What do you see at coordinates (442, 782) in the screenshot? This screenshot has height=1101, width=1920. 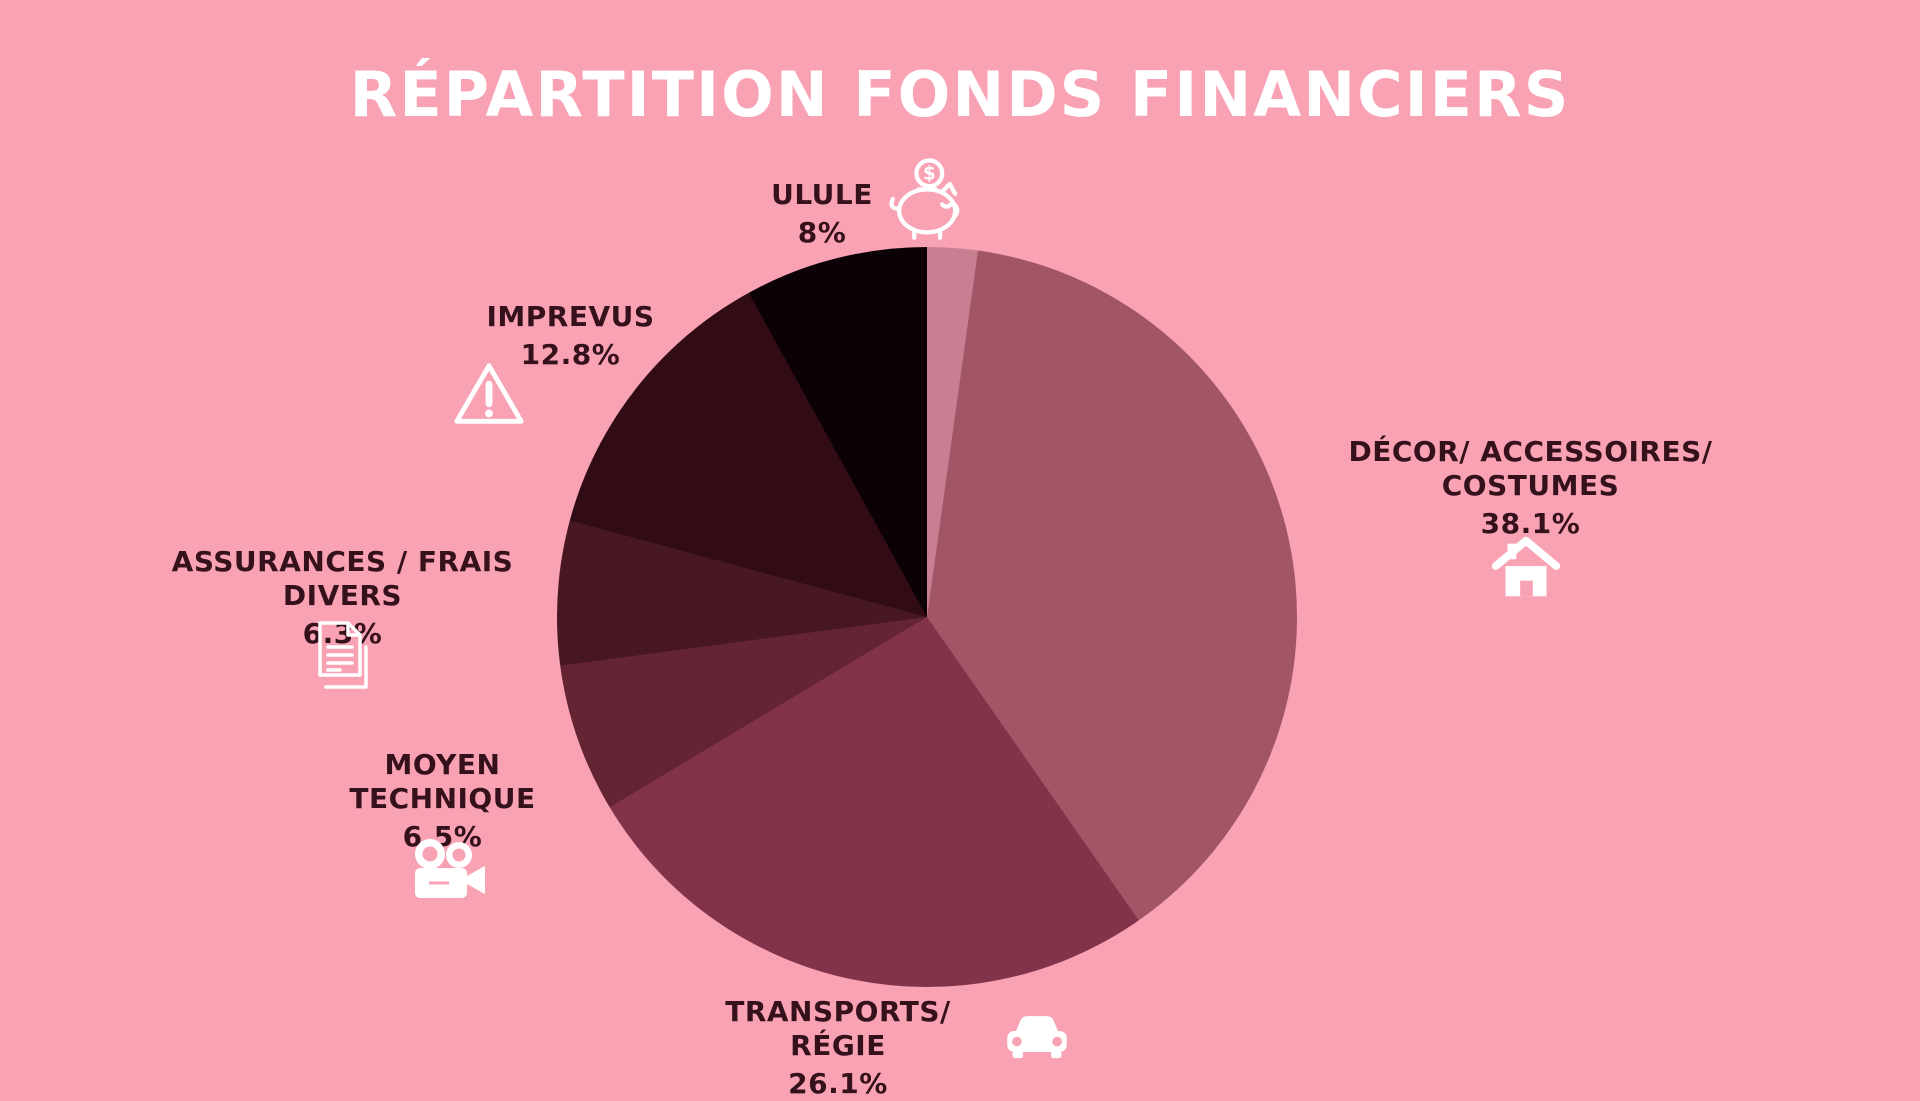 I see `slice-label: MOYEN TECHNIQUE` at bounding box center [442, 782].